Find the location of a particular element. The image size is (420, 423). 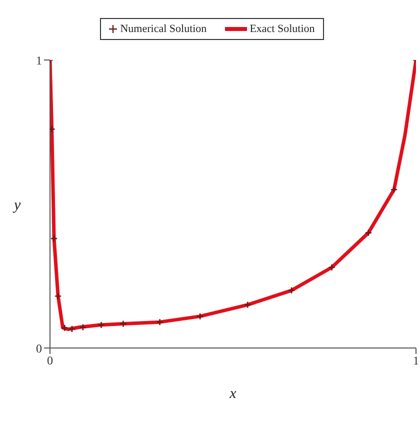

legend-label: Numerical Solution is located at coordinates (163, 29).